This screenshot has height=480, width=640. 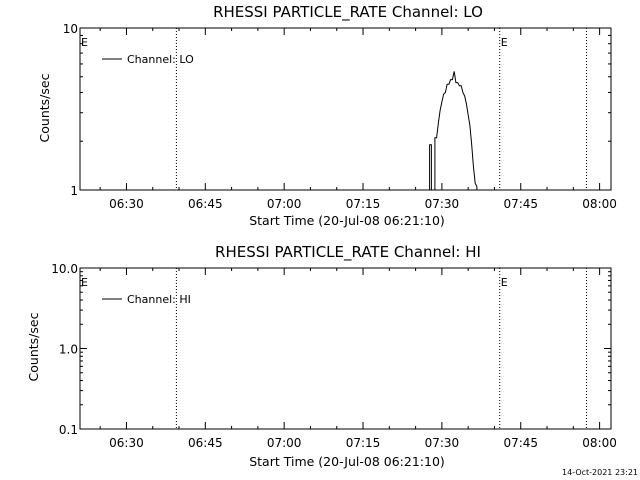 I want to click on footer-timestamp: 14-Oct-2021 23:21, so click(x=600, y=472).